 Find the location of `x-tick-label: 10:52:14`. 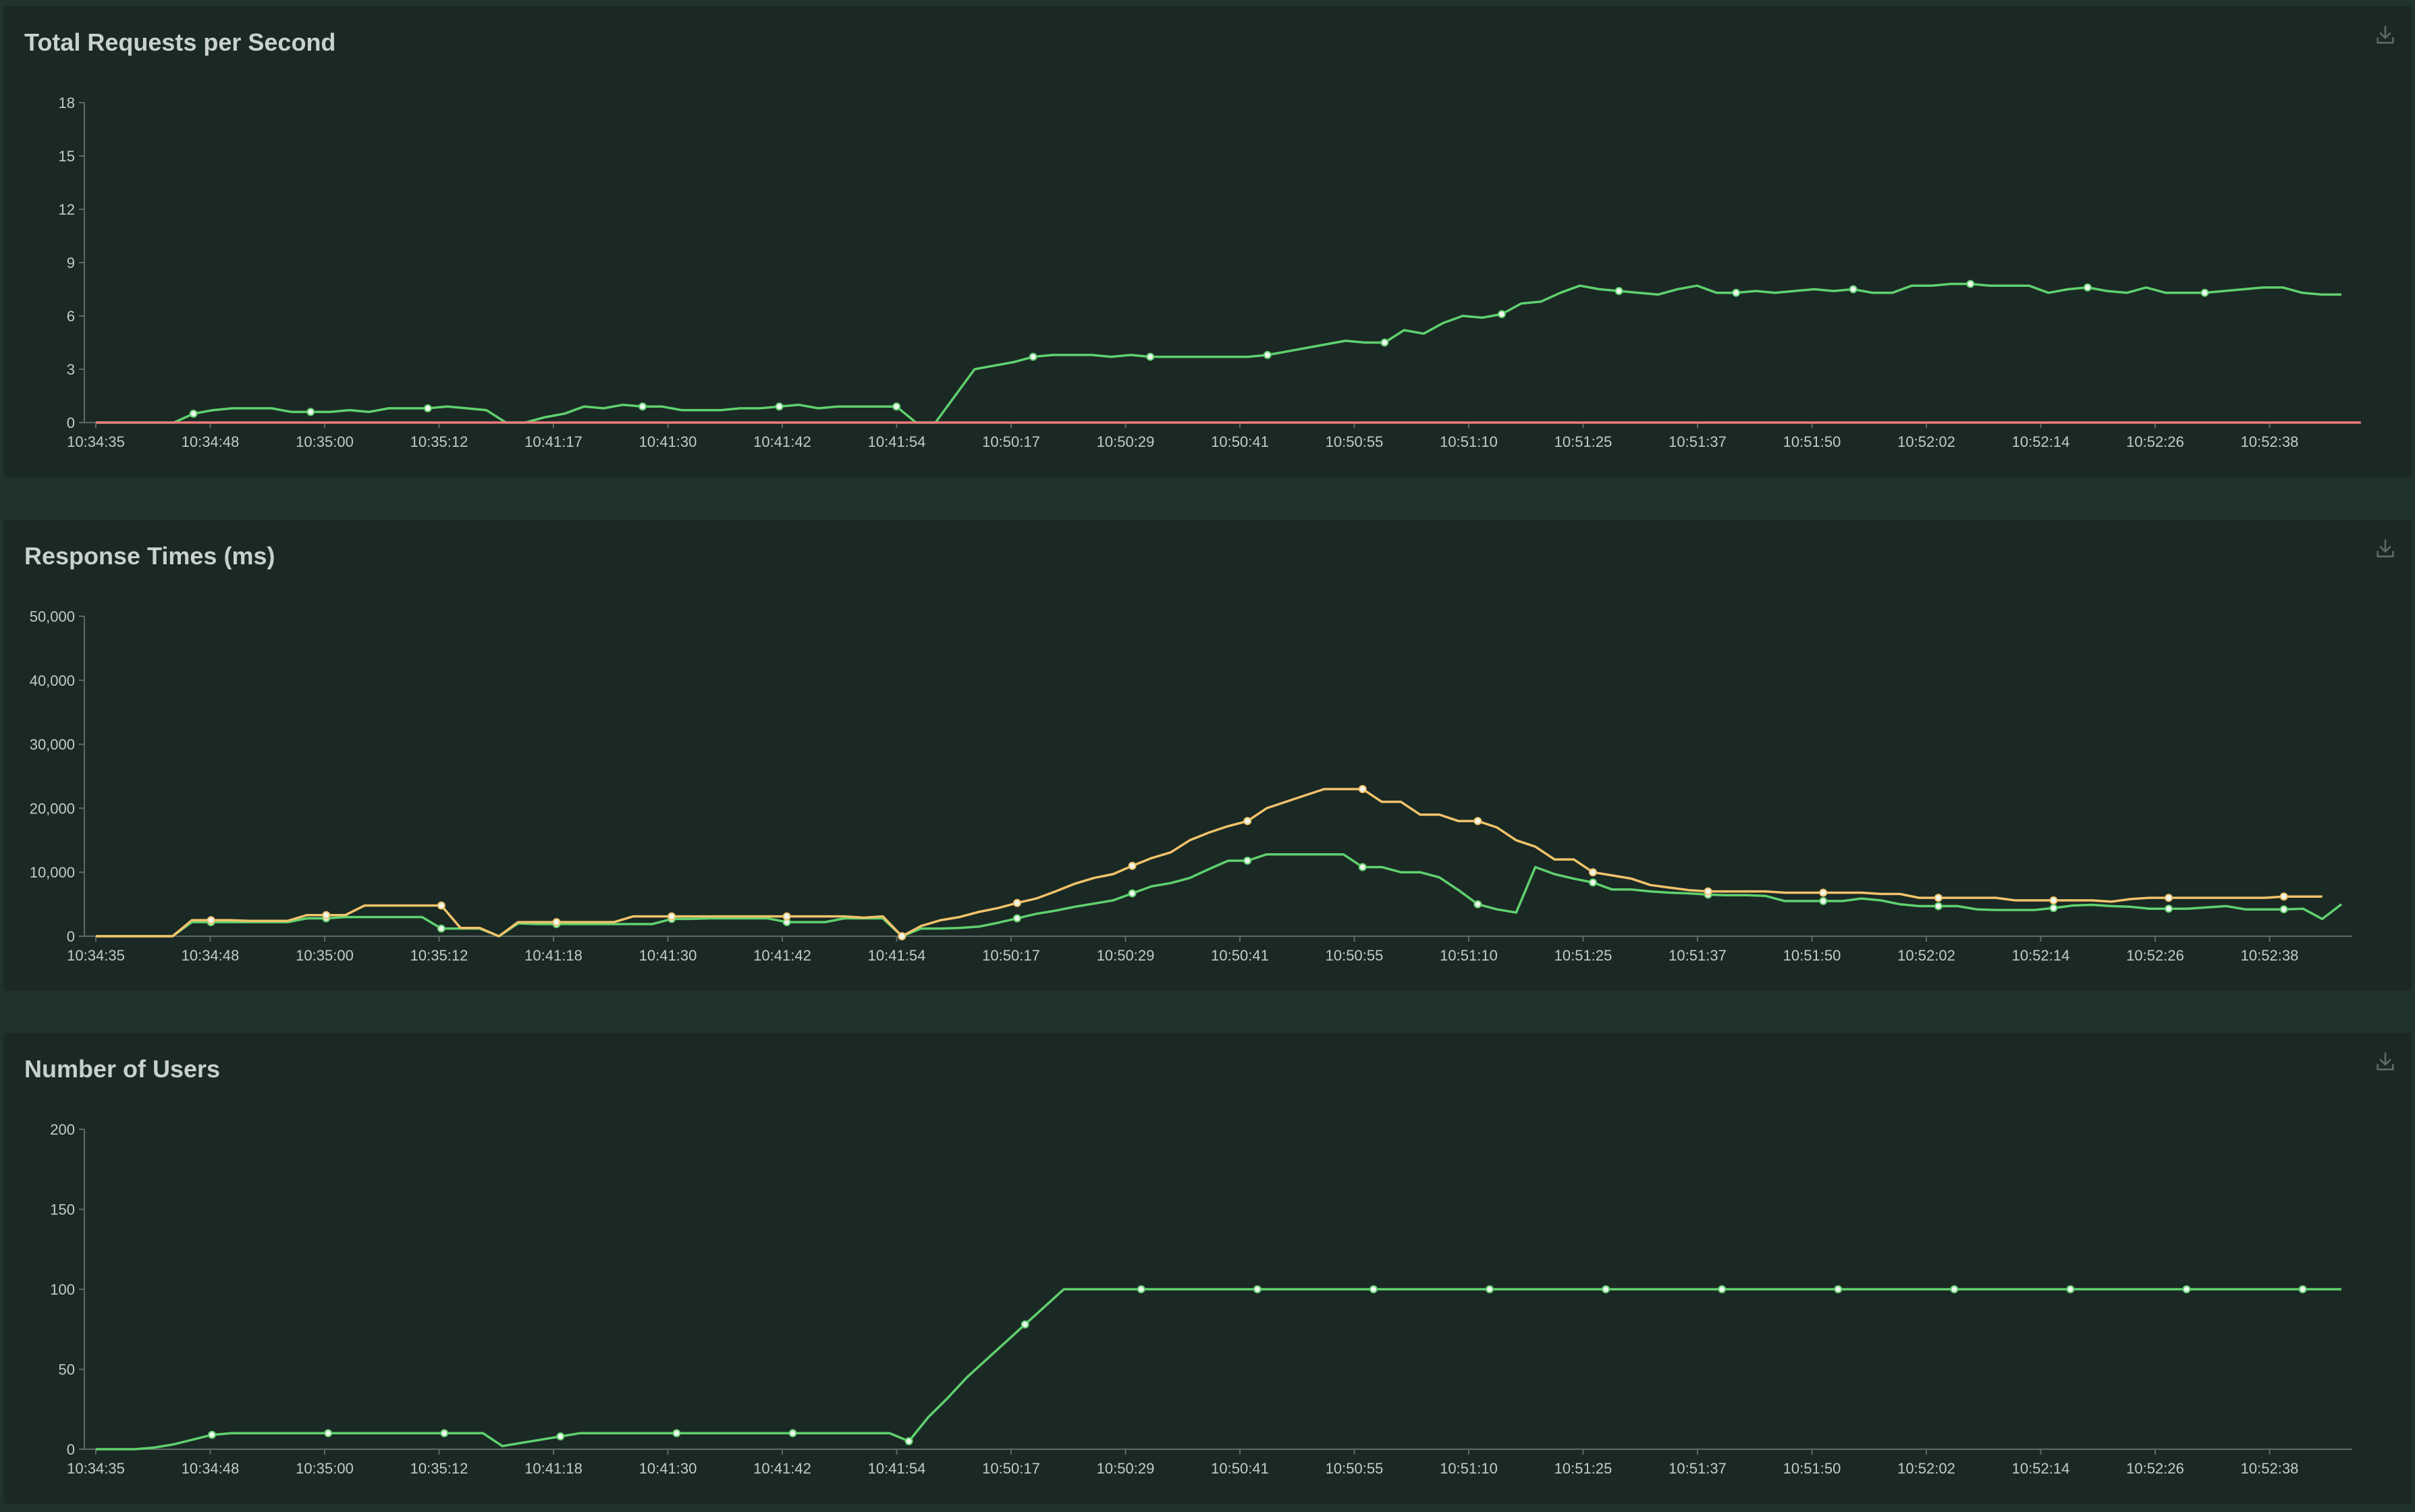

x-tick-label: 10:52:14 is located at coordinates (2041, 955).